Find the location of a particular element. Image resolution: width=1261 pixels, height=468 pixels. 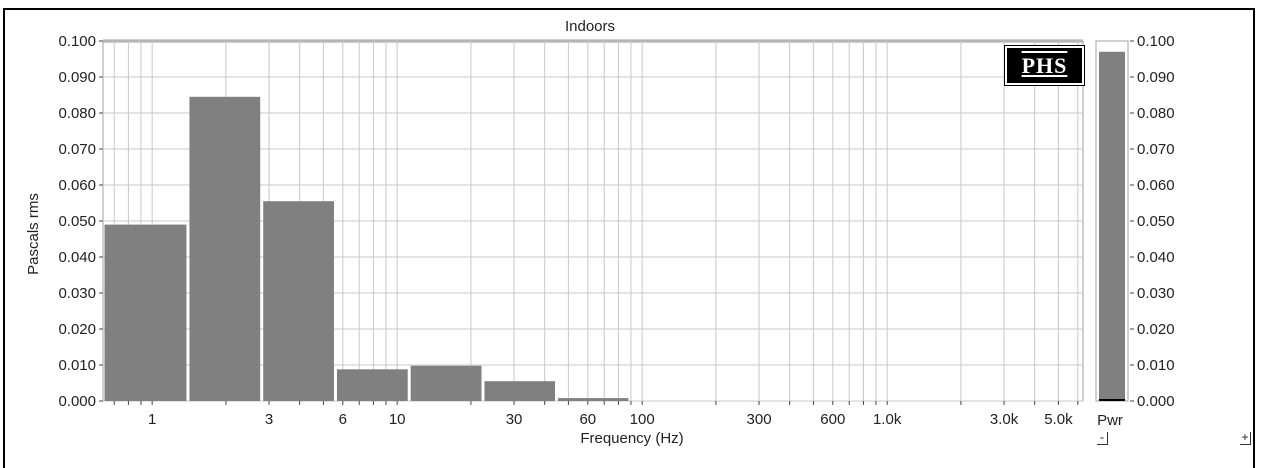

chart-title: Indoors is located at coordinates (590, 26).